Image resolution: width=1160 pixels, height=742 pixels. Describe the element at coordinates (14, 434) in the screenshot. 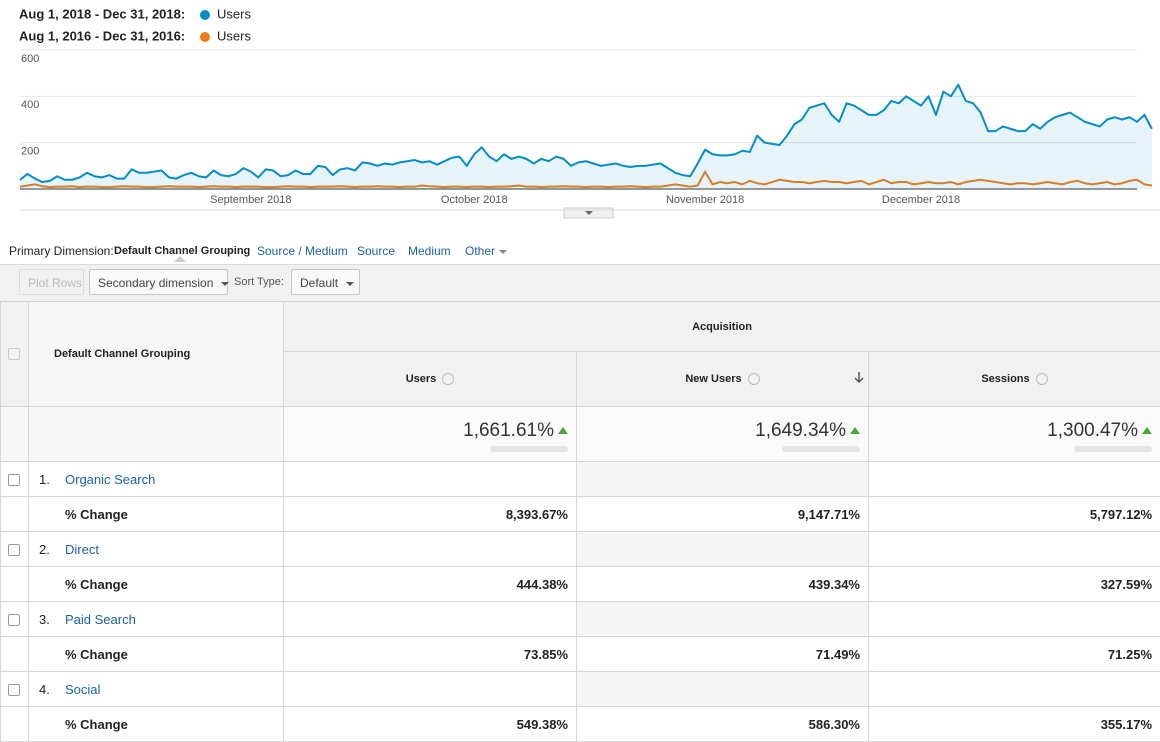

I see `totals-empty` at that location.